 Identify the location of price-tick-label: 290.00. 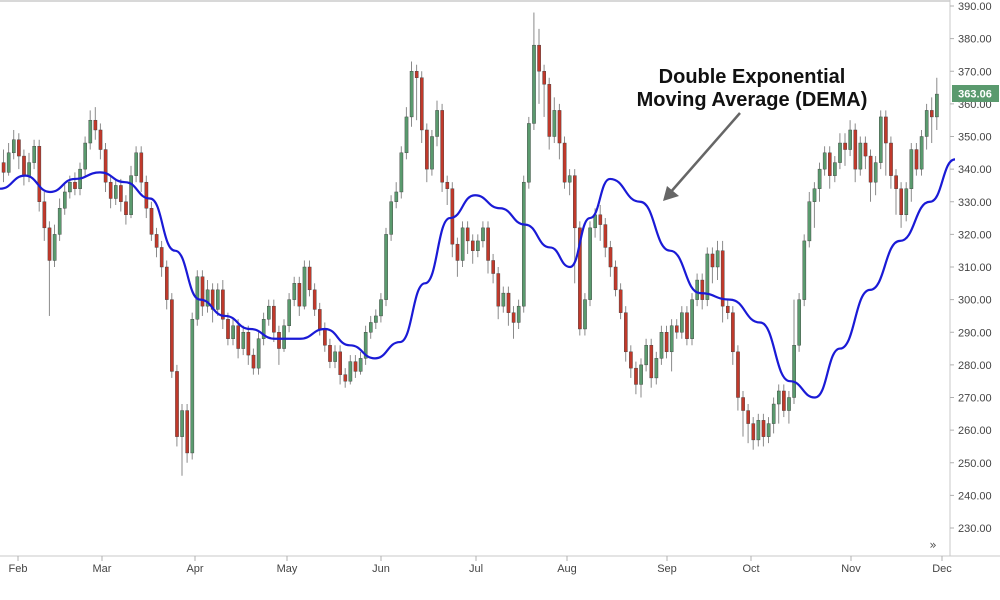
(975, 333).